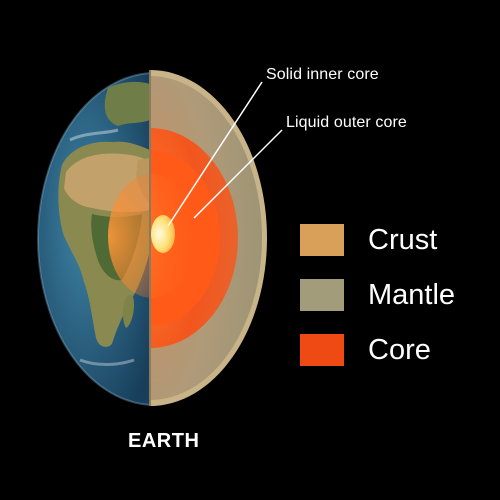 The height and width of the screenshot is (500, 500). Describe the element at coordinates (346, 122) in the screenshot. I see `outer-core-callout: Liquid outer core` at that location.